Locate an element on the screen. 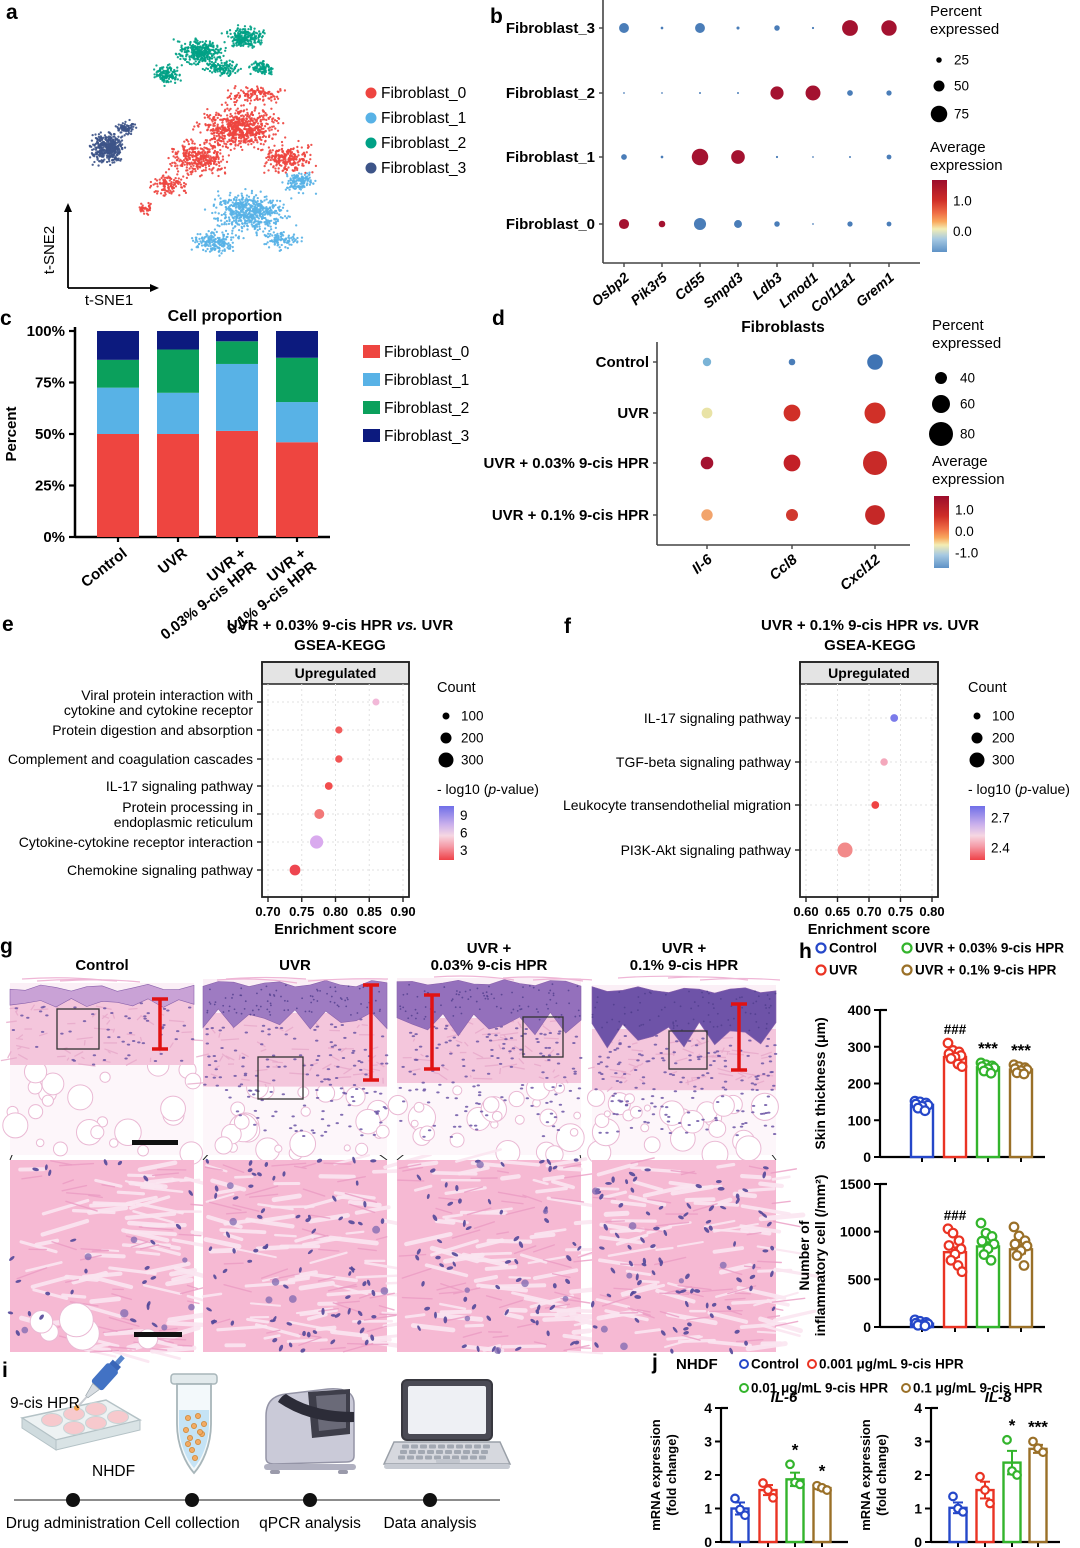 Image resolution: width=1080 pixels, height=1548 pixels. panel-f-subtitle: GSEA-KEGG is located at coordinates (870, 646).